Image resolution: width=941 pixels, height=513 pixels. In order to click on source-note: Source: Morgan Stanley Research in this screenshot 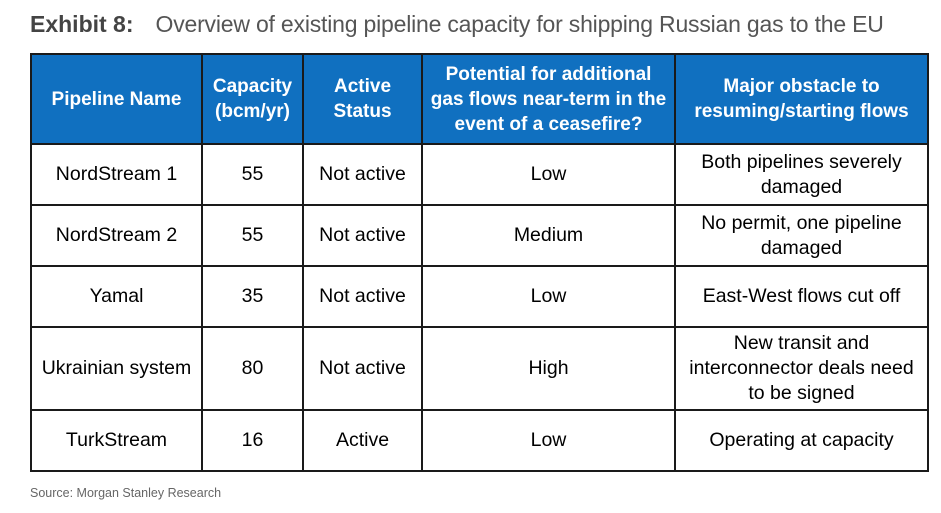, I will do `click(126, 493)`.